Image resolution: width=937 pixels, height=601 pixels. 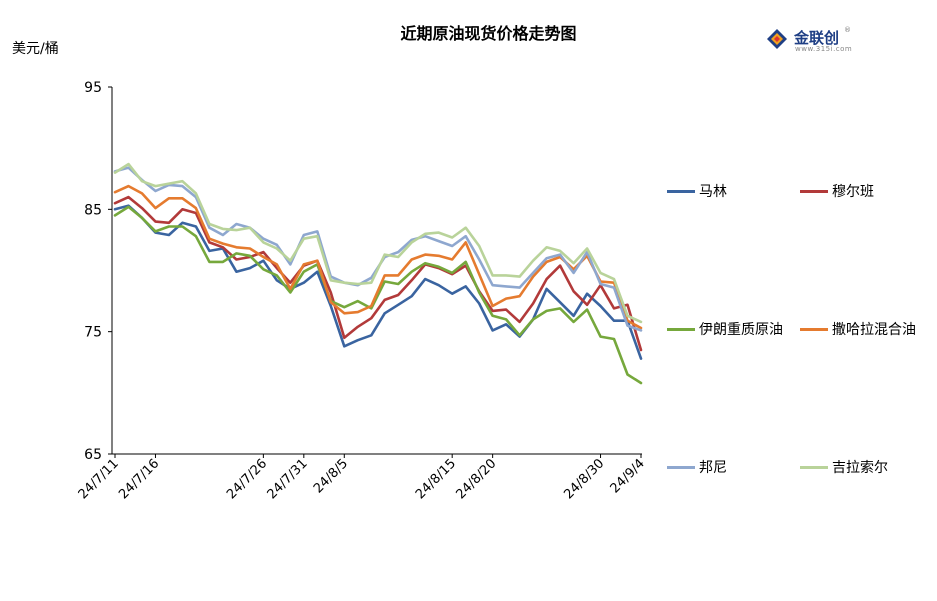 I want to click on y-tick-label: 65, so click(x=93, y=455).